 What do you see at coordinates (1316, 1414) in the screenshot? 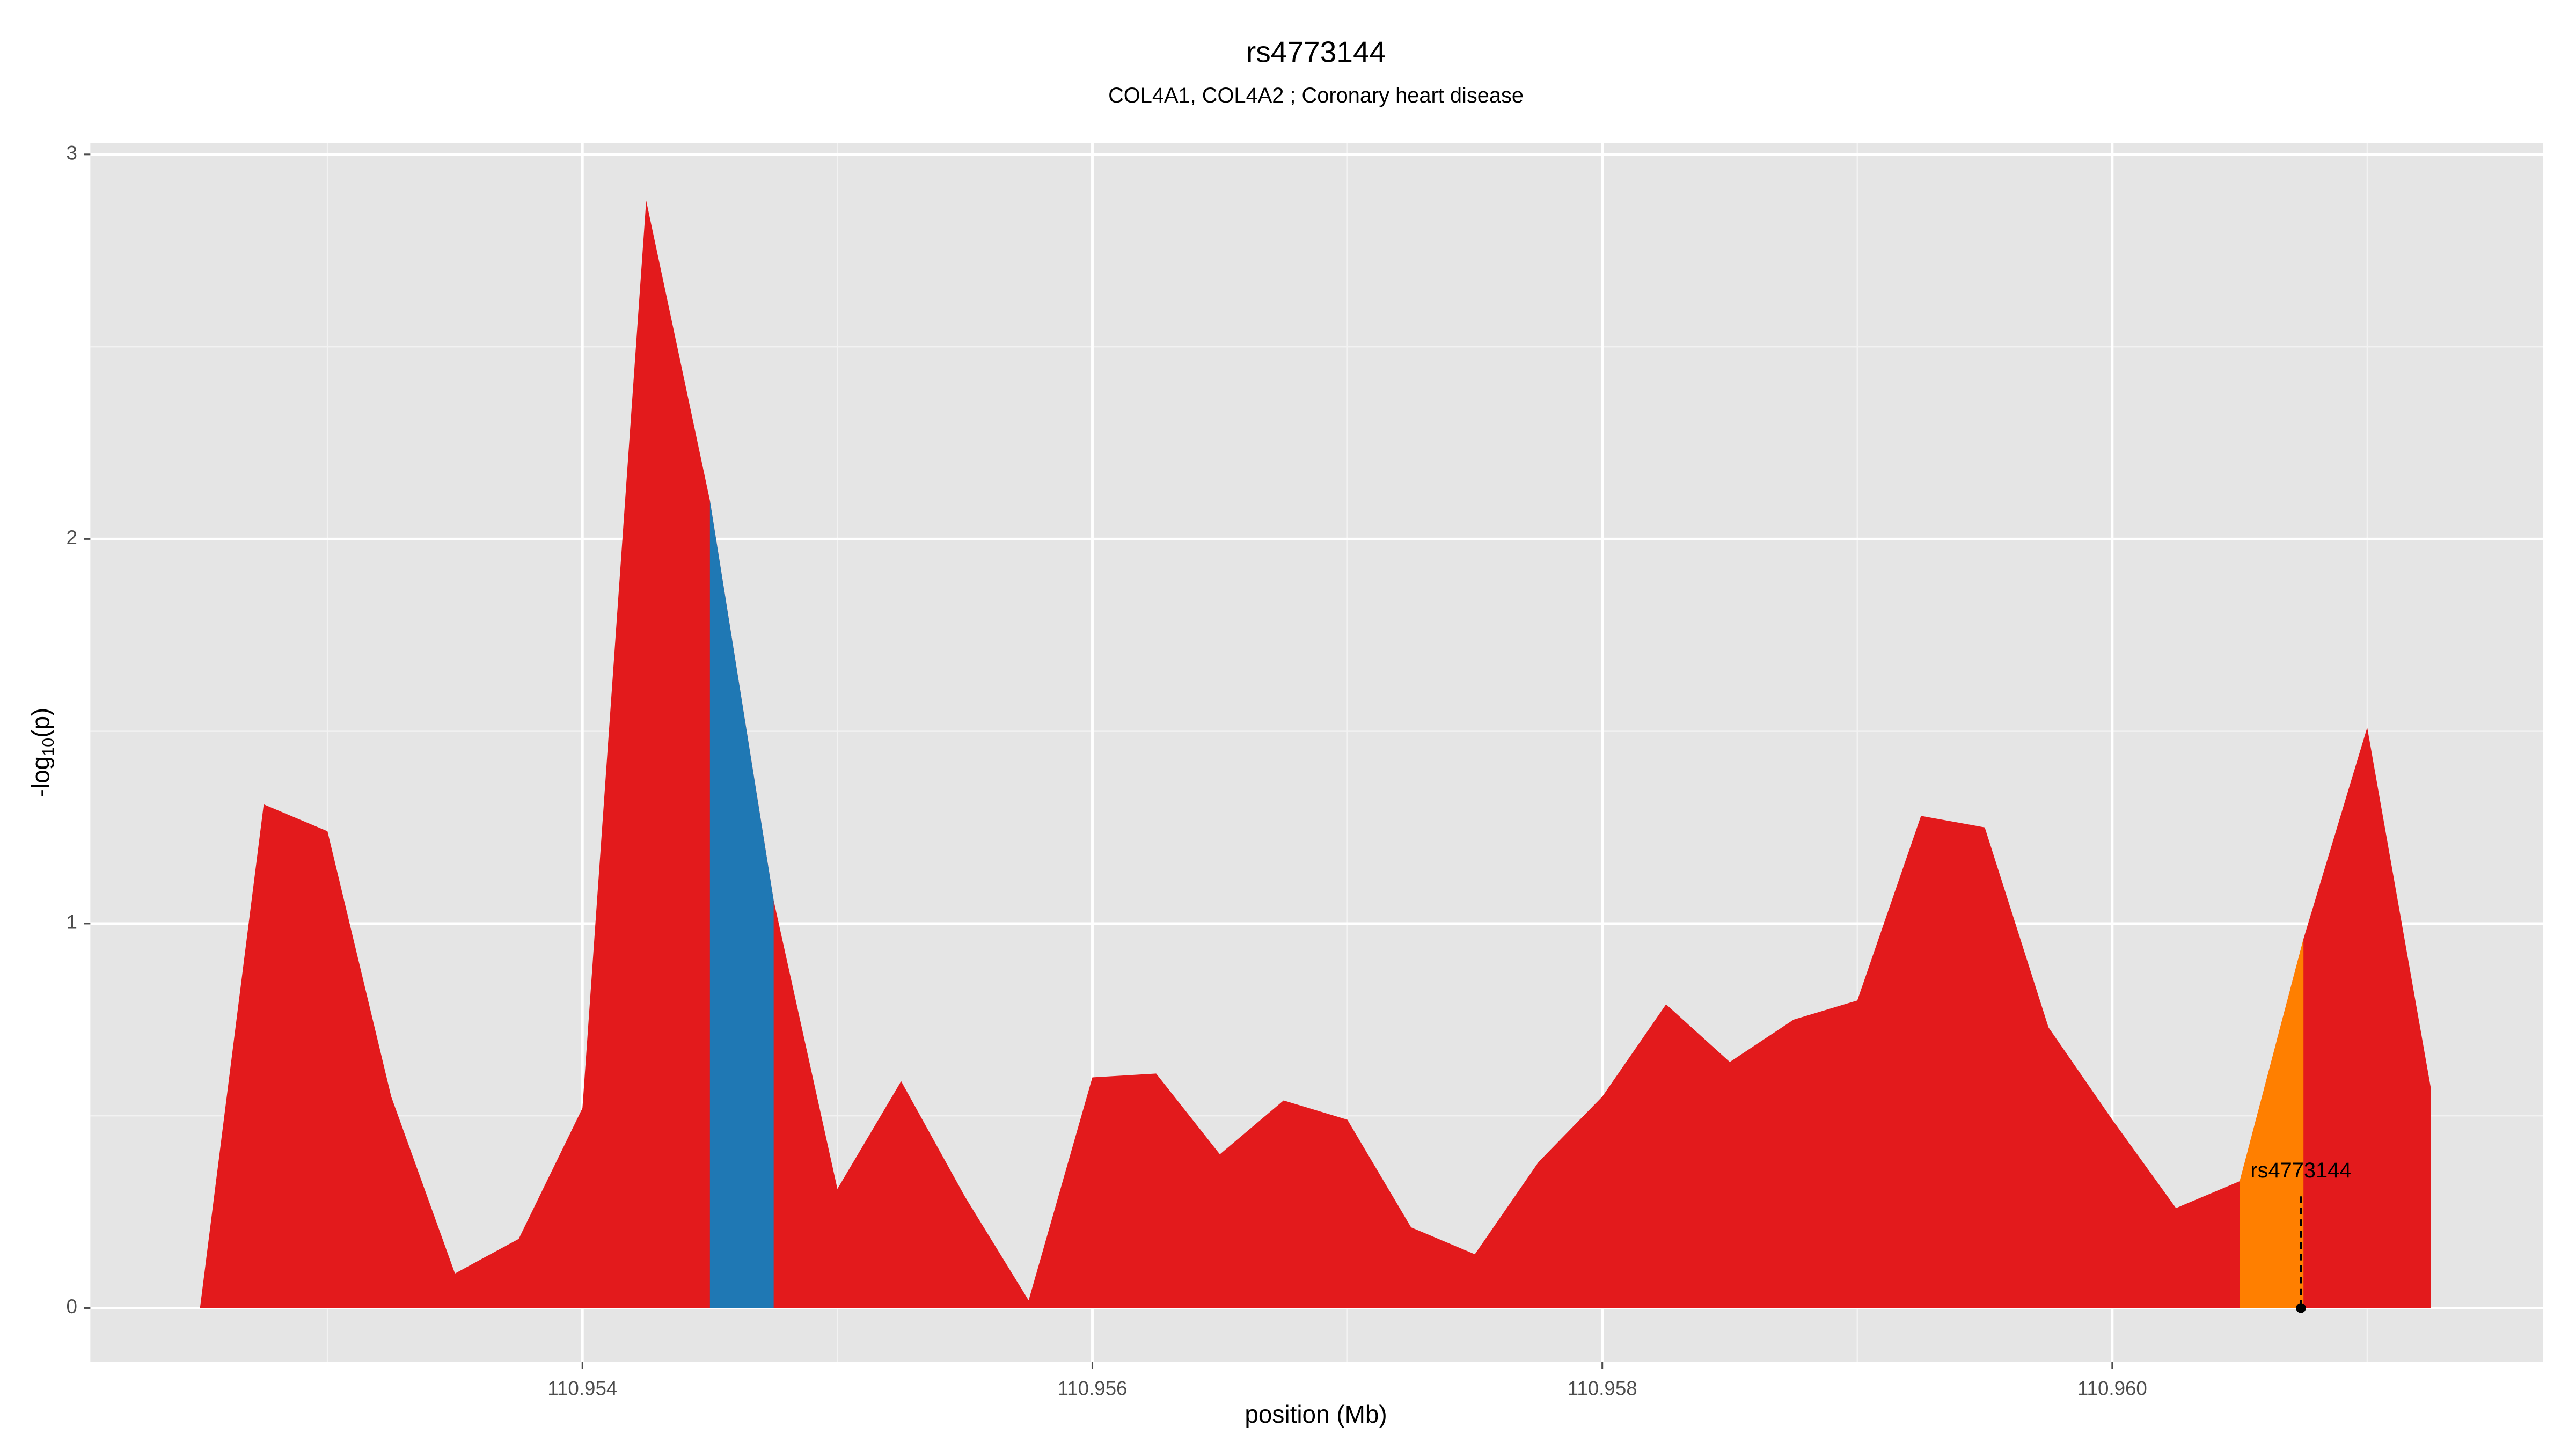
I see `x-axis-label: position (Mb)` at bounding box center [1316, 1414].